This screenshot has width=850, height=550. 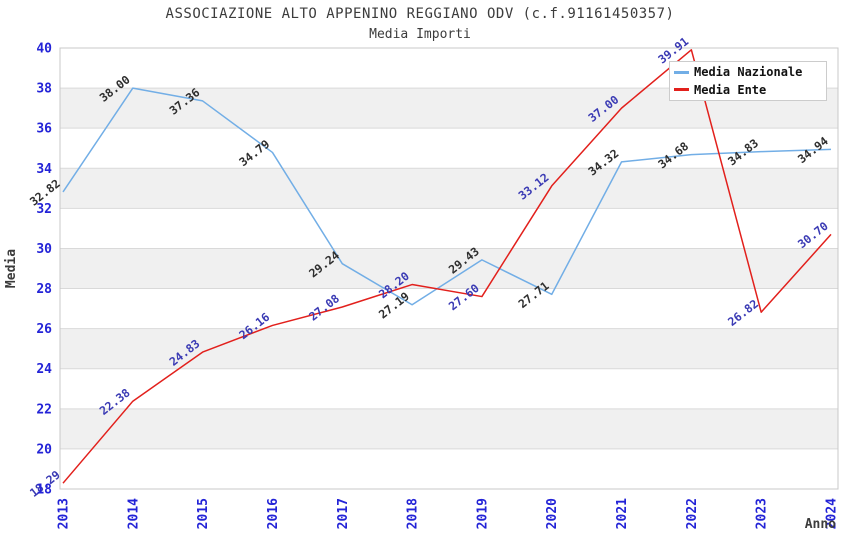 What do you see at coordinates (743, 313) in the screenshot?
I see `data-label-media-ente: 26.82` at bounding box center [743, 313].